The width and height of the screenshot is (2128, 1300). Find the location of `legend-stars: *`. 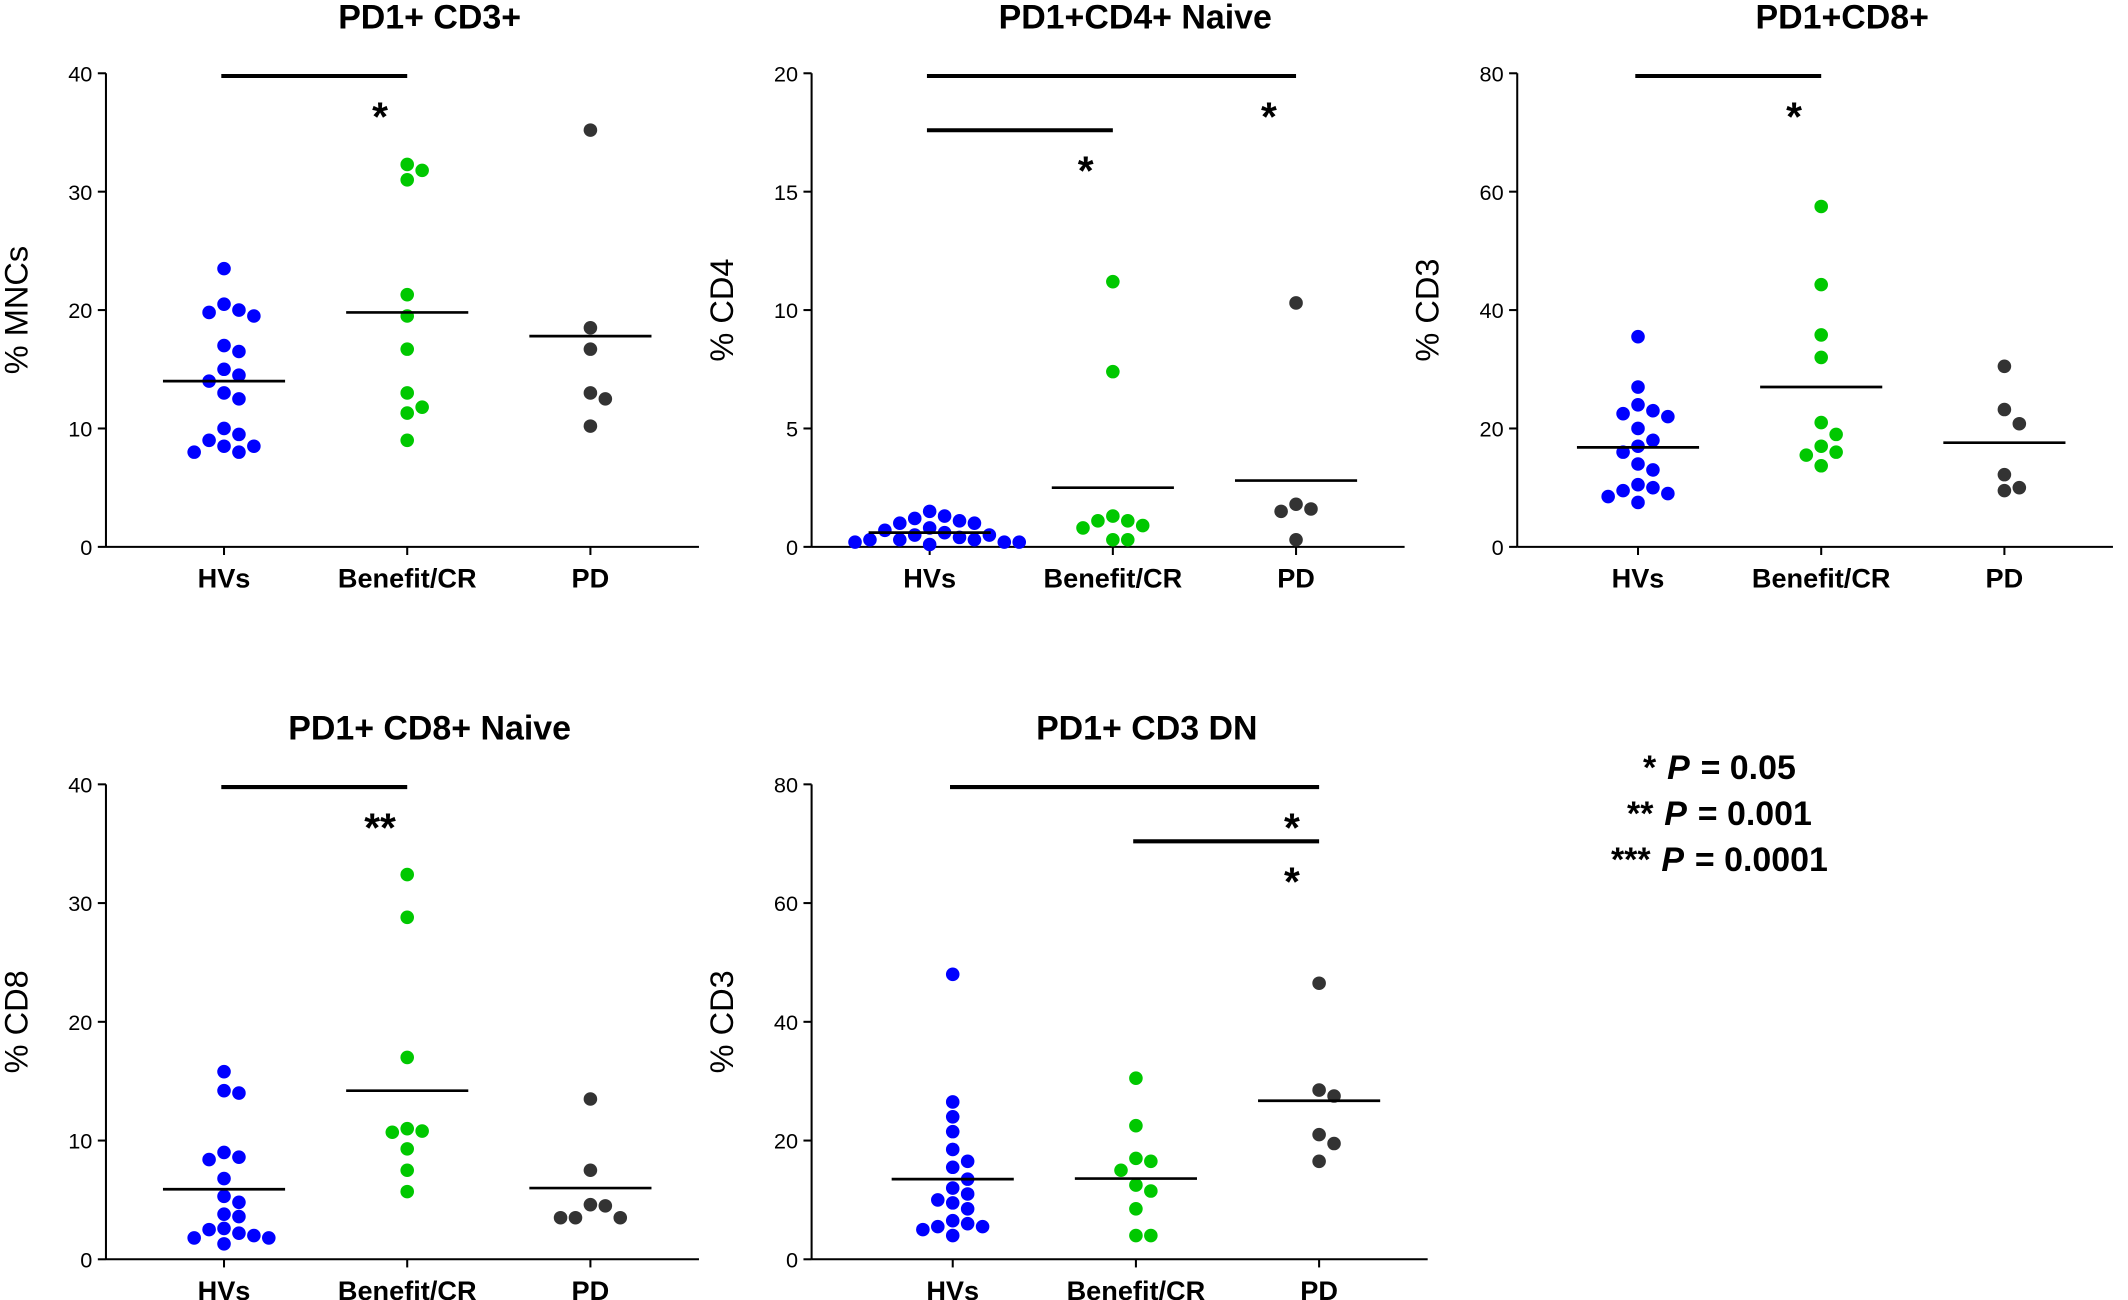

legend-stars: * is located at coordinates (1650, 768).